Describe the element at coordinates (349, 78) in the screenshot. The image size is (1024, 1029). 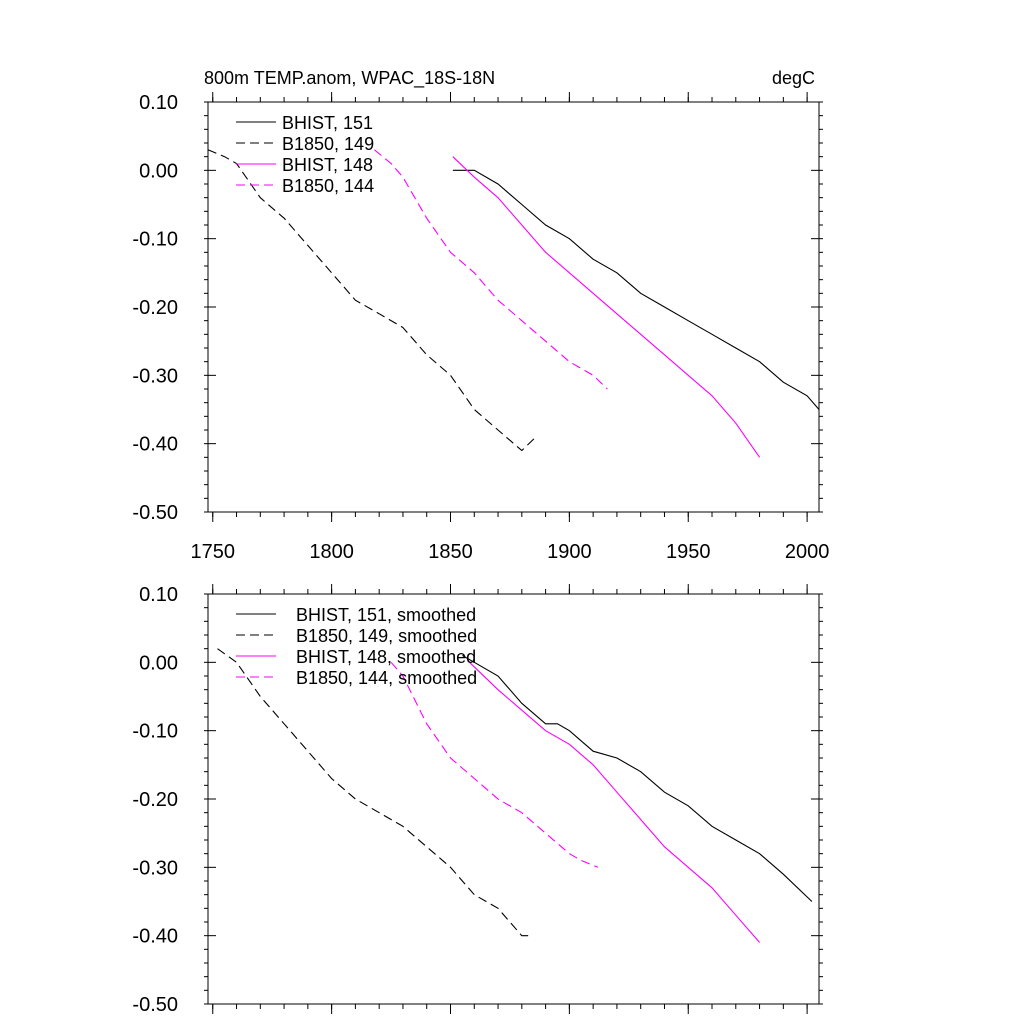
I see `chart-title: 800m TEMP.anom, WPAC_18S-18N` at that location.